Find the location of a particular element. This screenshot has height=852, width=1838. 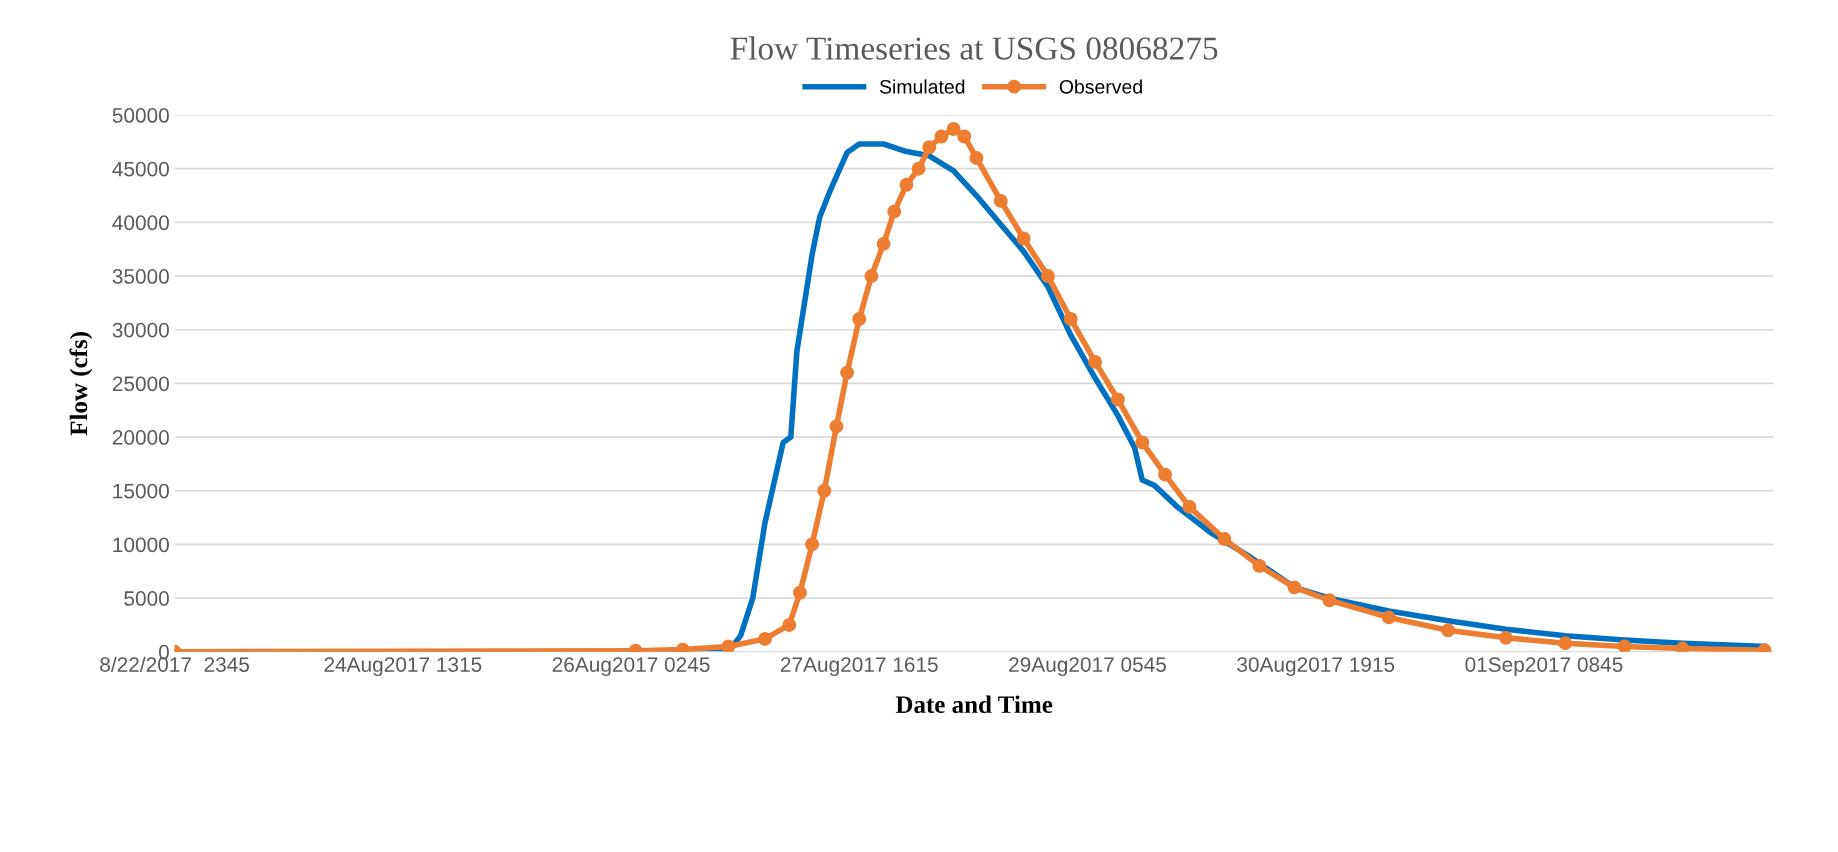

legend-label: Observed is located at coordinates (1100, 86).